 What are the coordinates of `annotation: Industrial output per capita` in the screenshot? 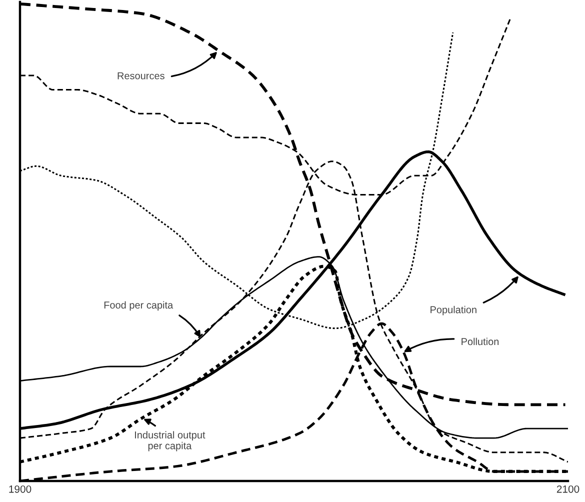 It's located at (170, 441).